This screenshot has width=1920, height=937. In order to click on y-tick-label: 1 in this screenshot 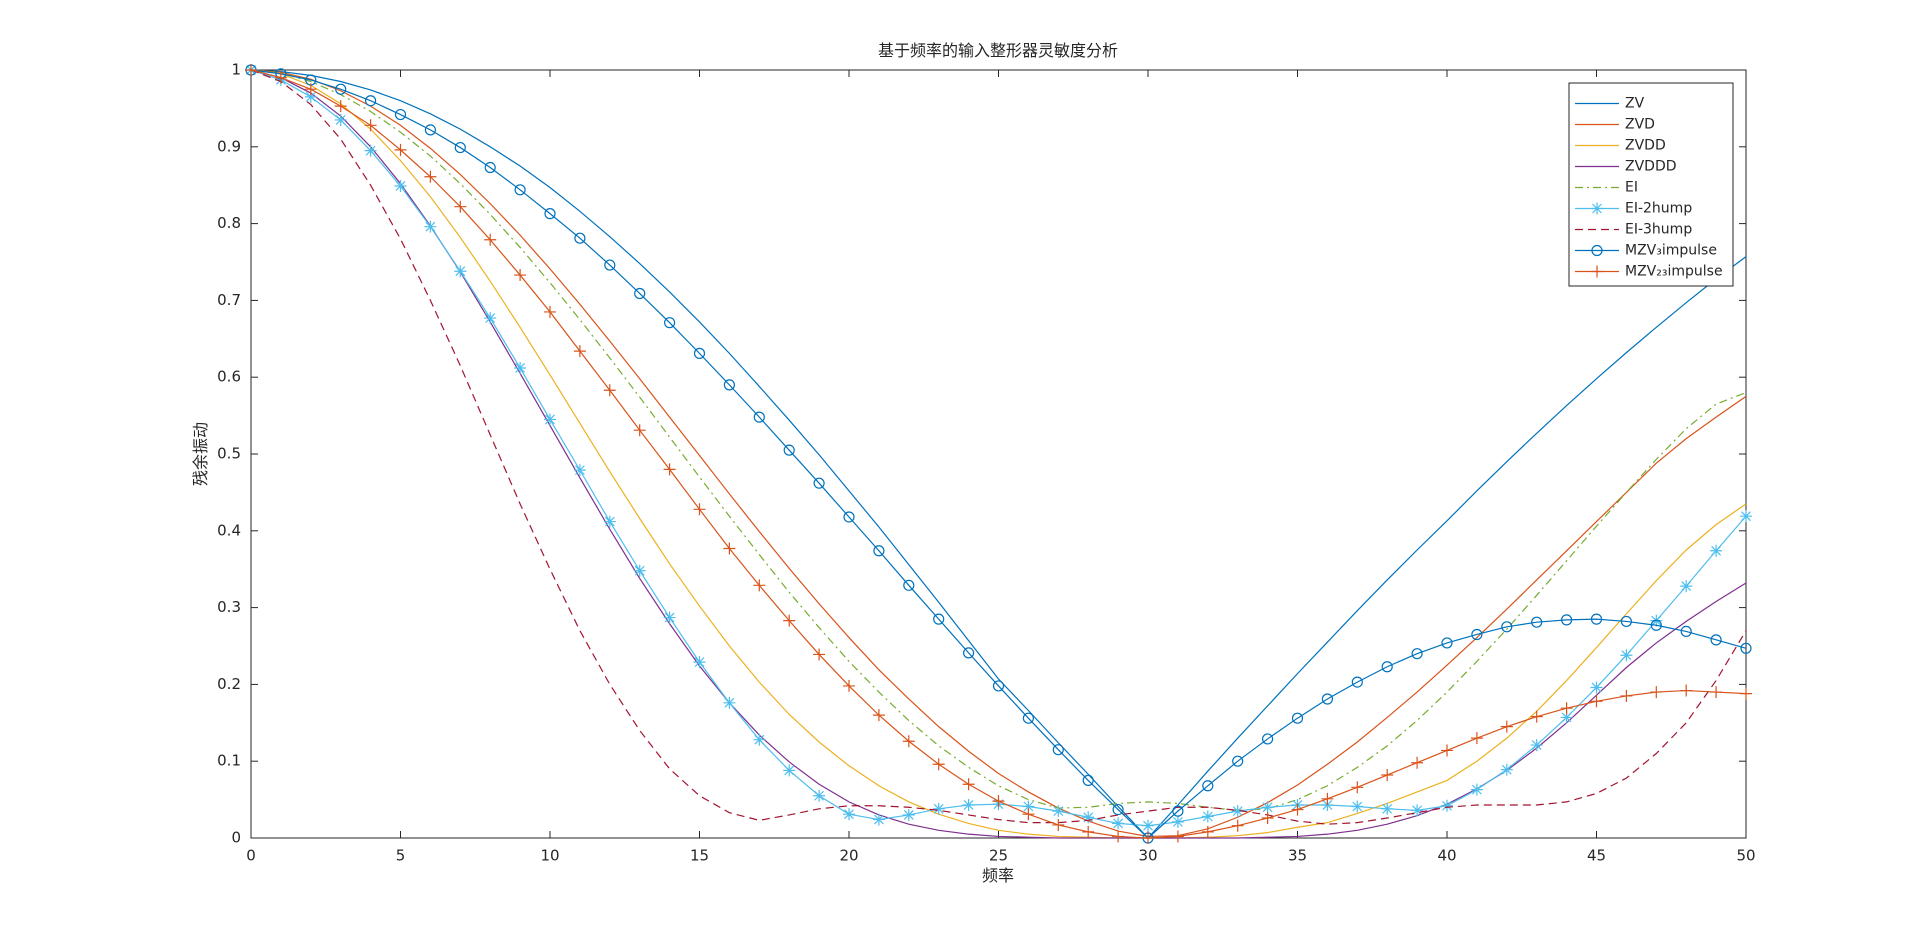, I will do `click(236, 70)`.